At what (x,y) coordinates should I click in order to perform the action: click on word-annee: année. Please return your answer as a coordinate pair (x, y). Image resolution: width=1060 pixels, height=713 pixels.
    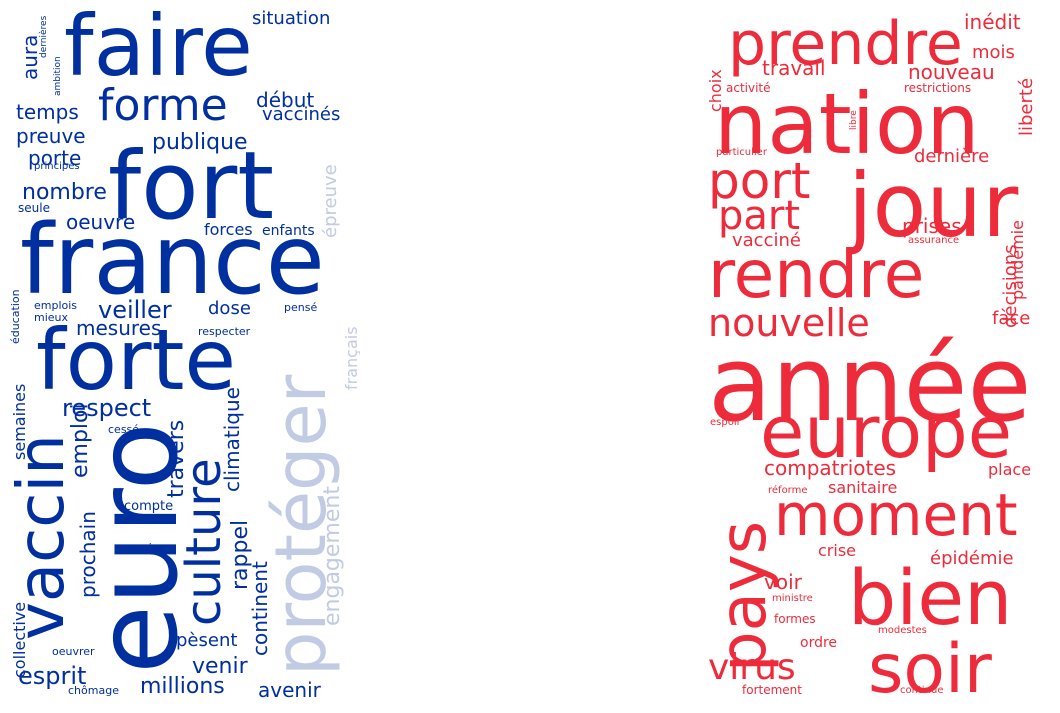
    Looking at the image, I should click on (870, 384).